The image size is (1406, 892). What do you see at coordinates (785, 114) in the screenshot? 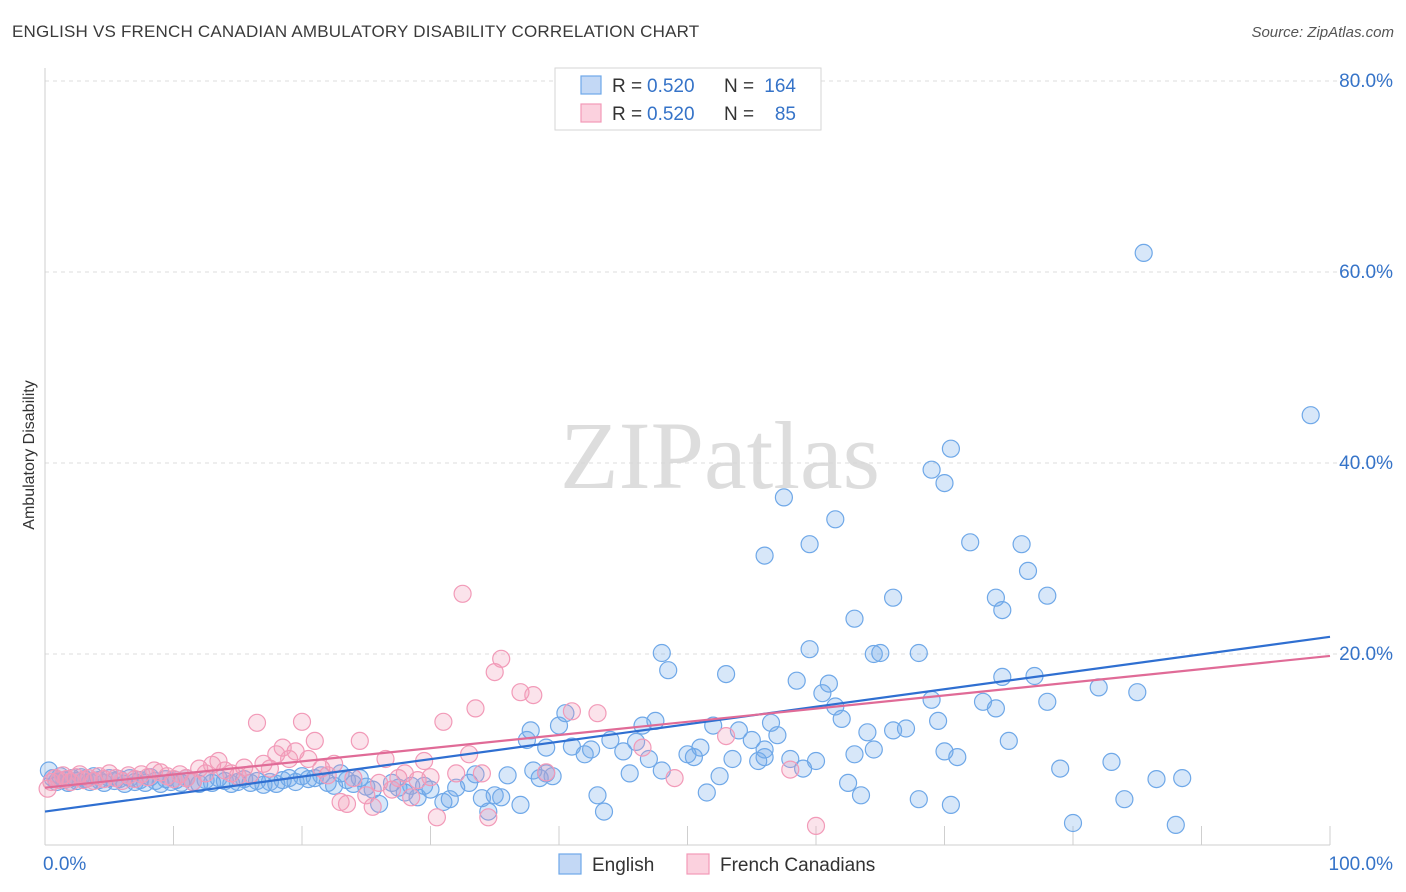
I see `stats-legend-french-n-value: 85` at bounding box center [785, 114].